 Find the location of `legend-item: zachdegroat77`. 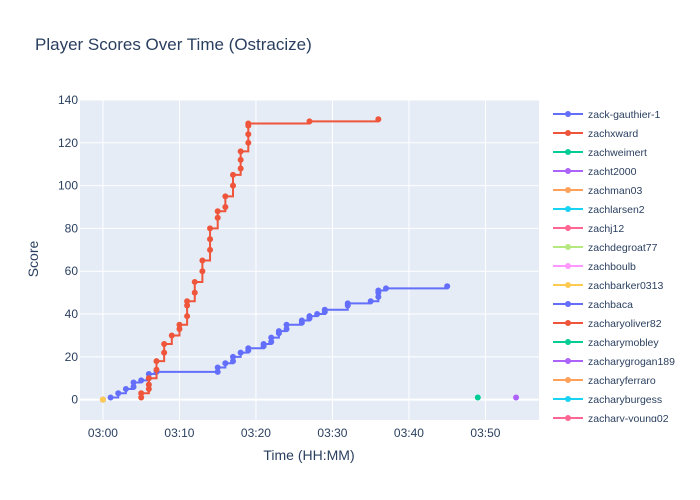

legend-item: zachdegroat77 is located at coordinates (605, 248).